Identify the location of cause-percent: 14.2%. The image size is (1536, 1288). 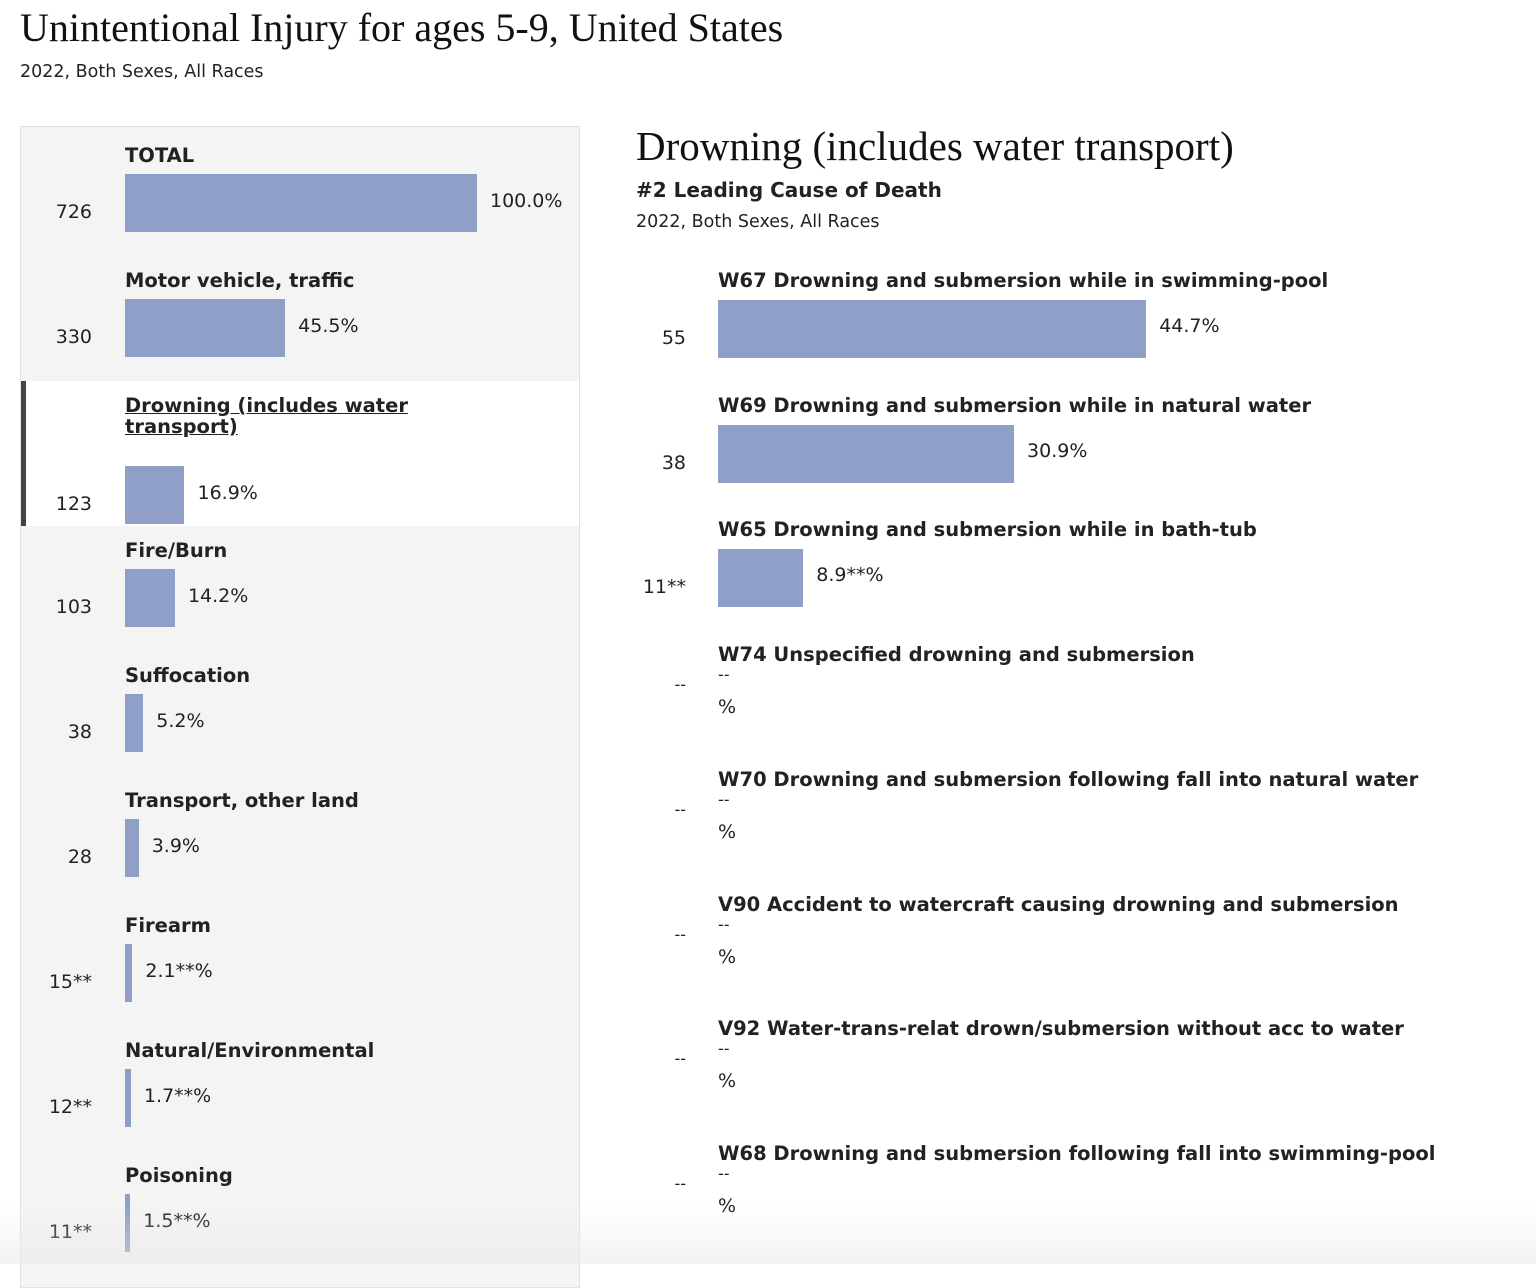
(218, 596).